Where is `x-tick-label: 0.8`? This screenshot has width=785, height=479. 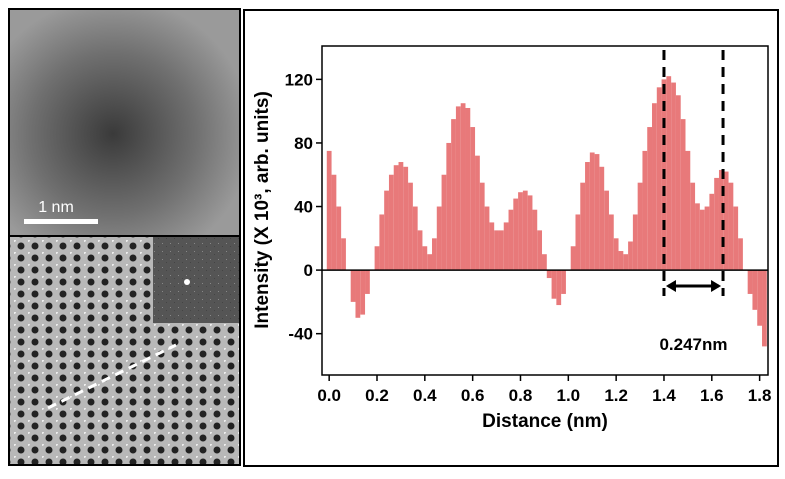 x-tick-label: 0.8 is located at coordinates (521, 395).